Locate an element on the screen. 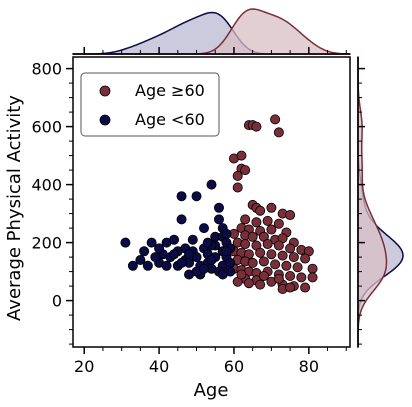 The width and height of the screenshot is (412, 407). top-marginal-kde is located at coordinates (211, 31).